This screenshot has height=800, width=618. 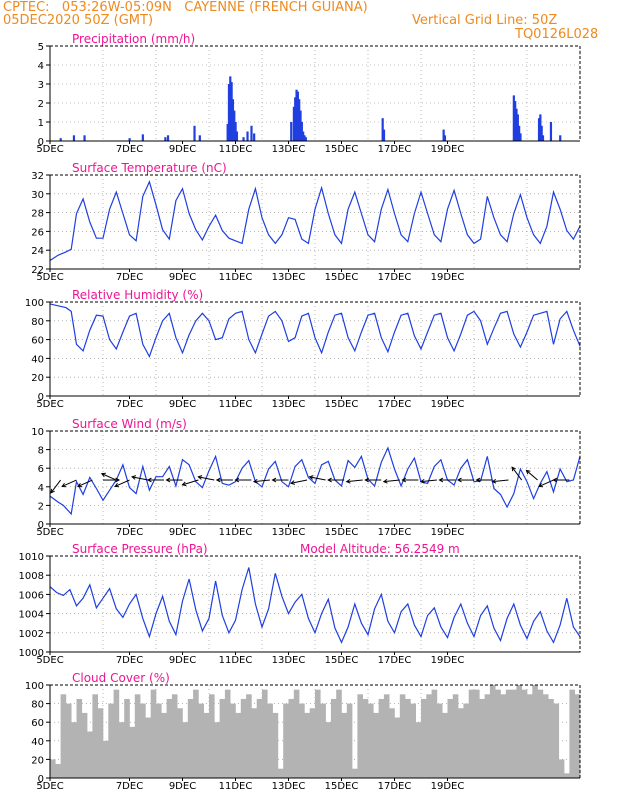 What do you see at coordinates (137, 295) in the screenshot?
I see `panel-title: Relative Humidity (%)` at bounding box center [137, 295].